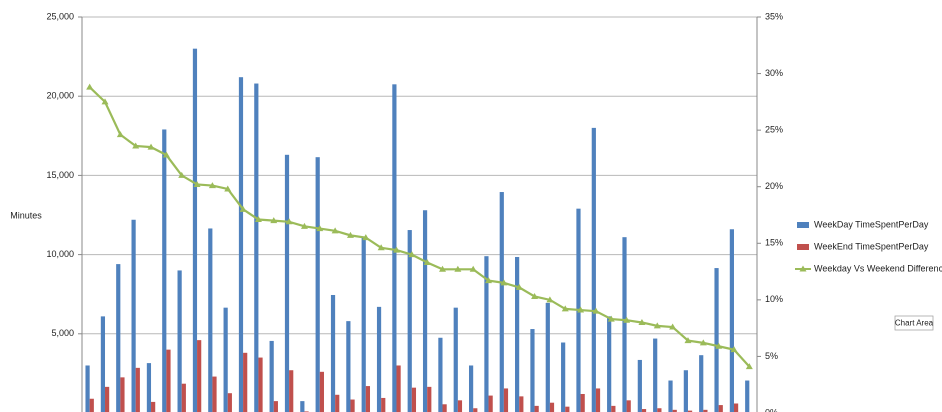 This screenshot has width=942, height=412. What do you see at coordinates (60, 175) in the screenshot?
I see `y-tick-label: 15,000` at bounding box center [60, 175].